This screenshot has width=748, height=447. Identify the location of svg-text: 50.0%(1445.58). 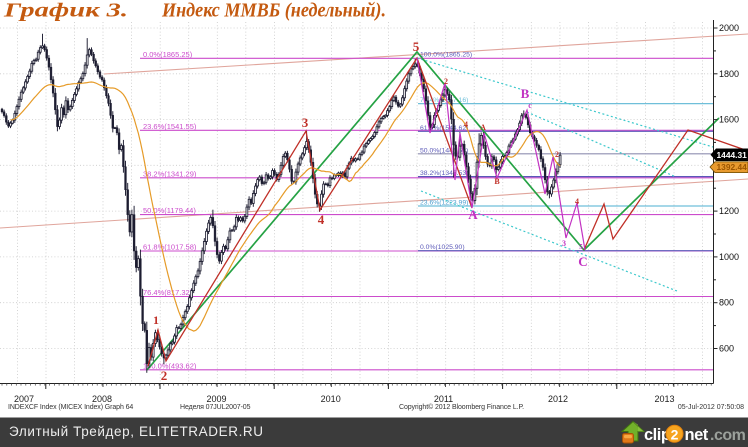
(444, 150).